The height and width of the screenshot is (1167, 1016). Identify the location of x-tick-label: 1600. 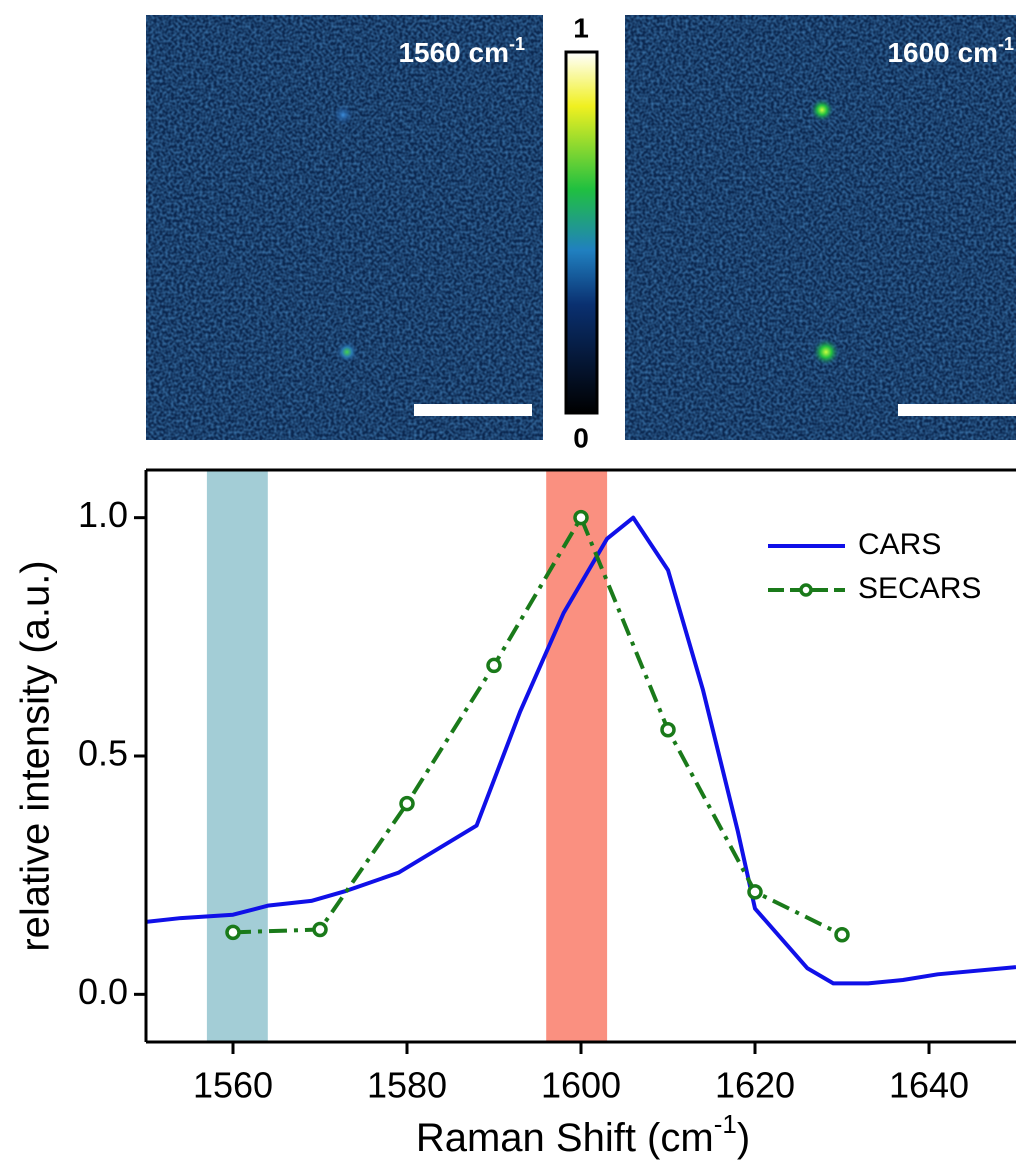
(581, 1085).